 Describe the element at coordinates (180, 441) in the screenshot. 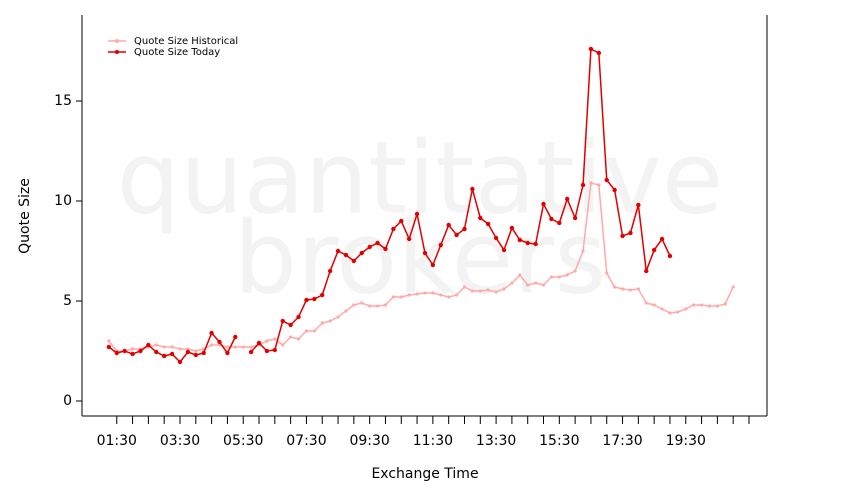

I see `x-tick-label: 03:30` at that location.